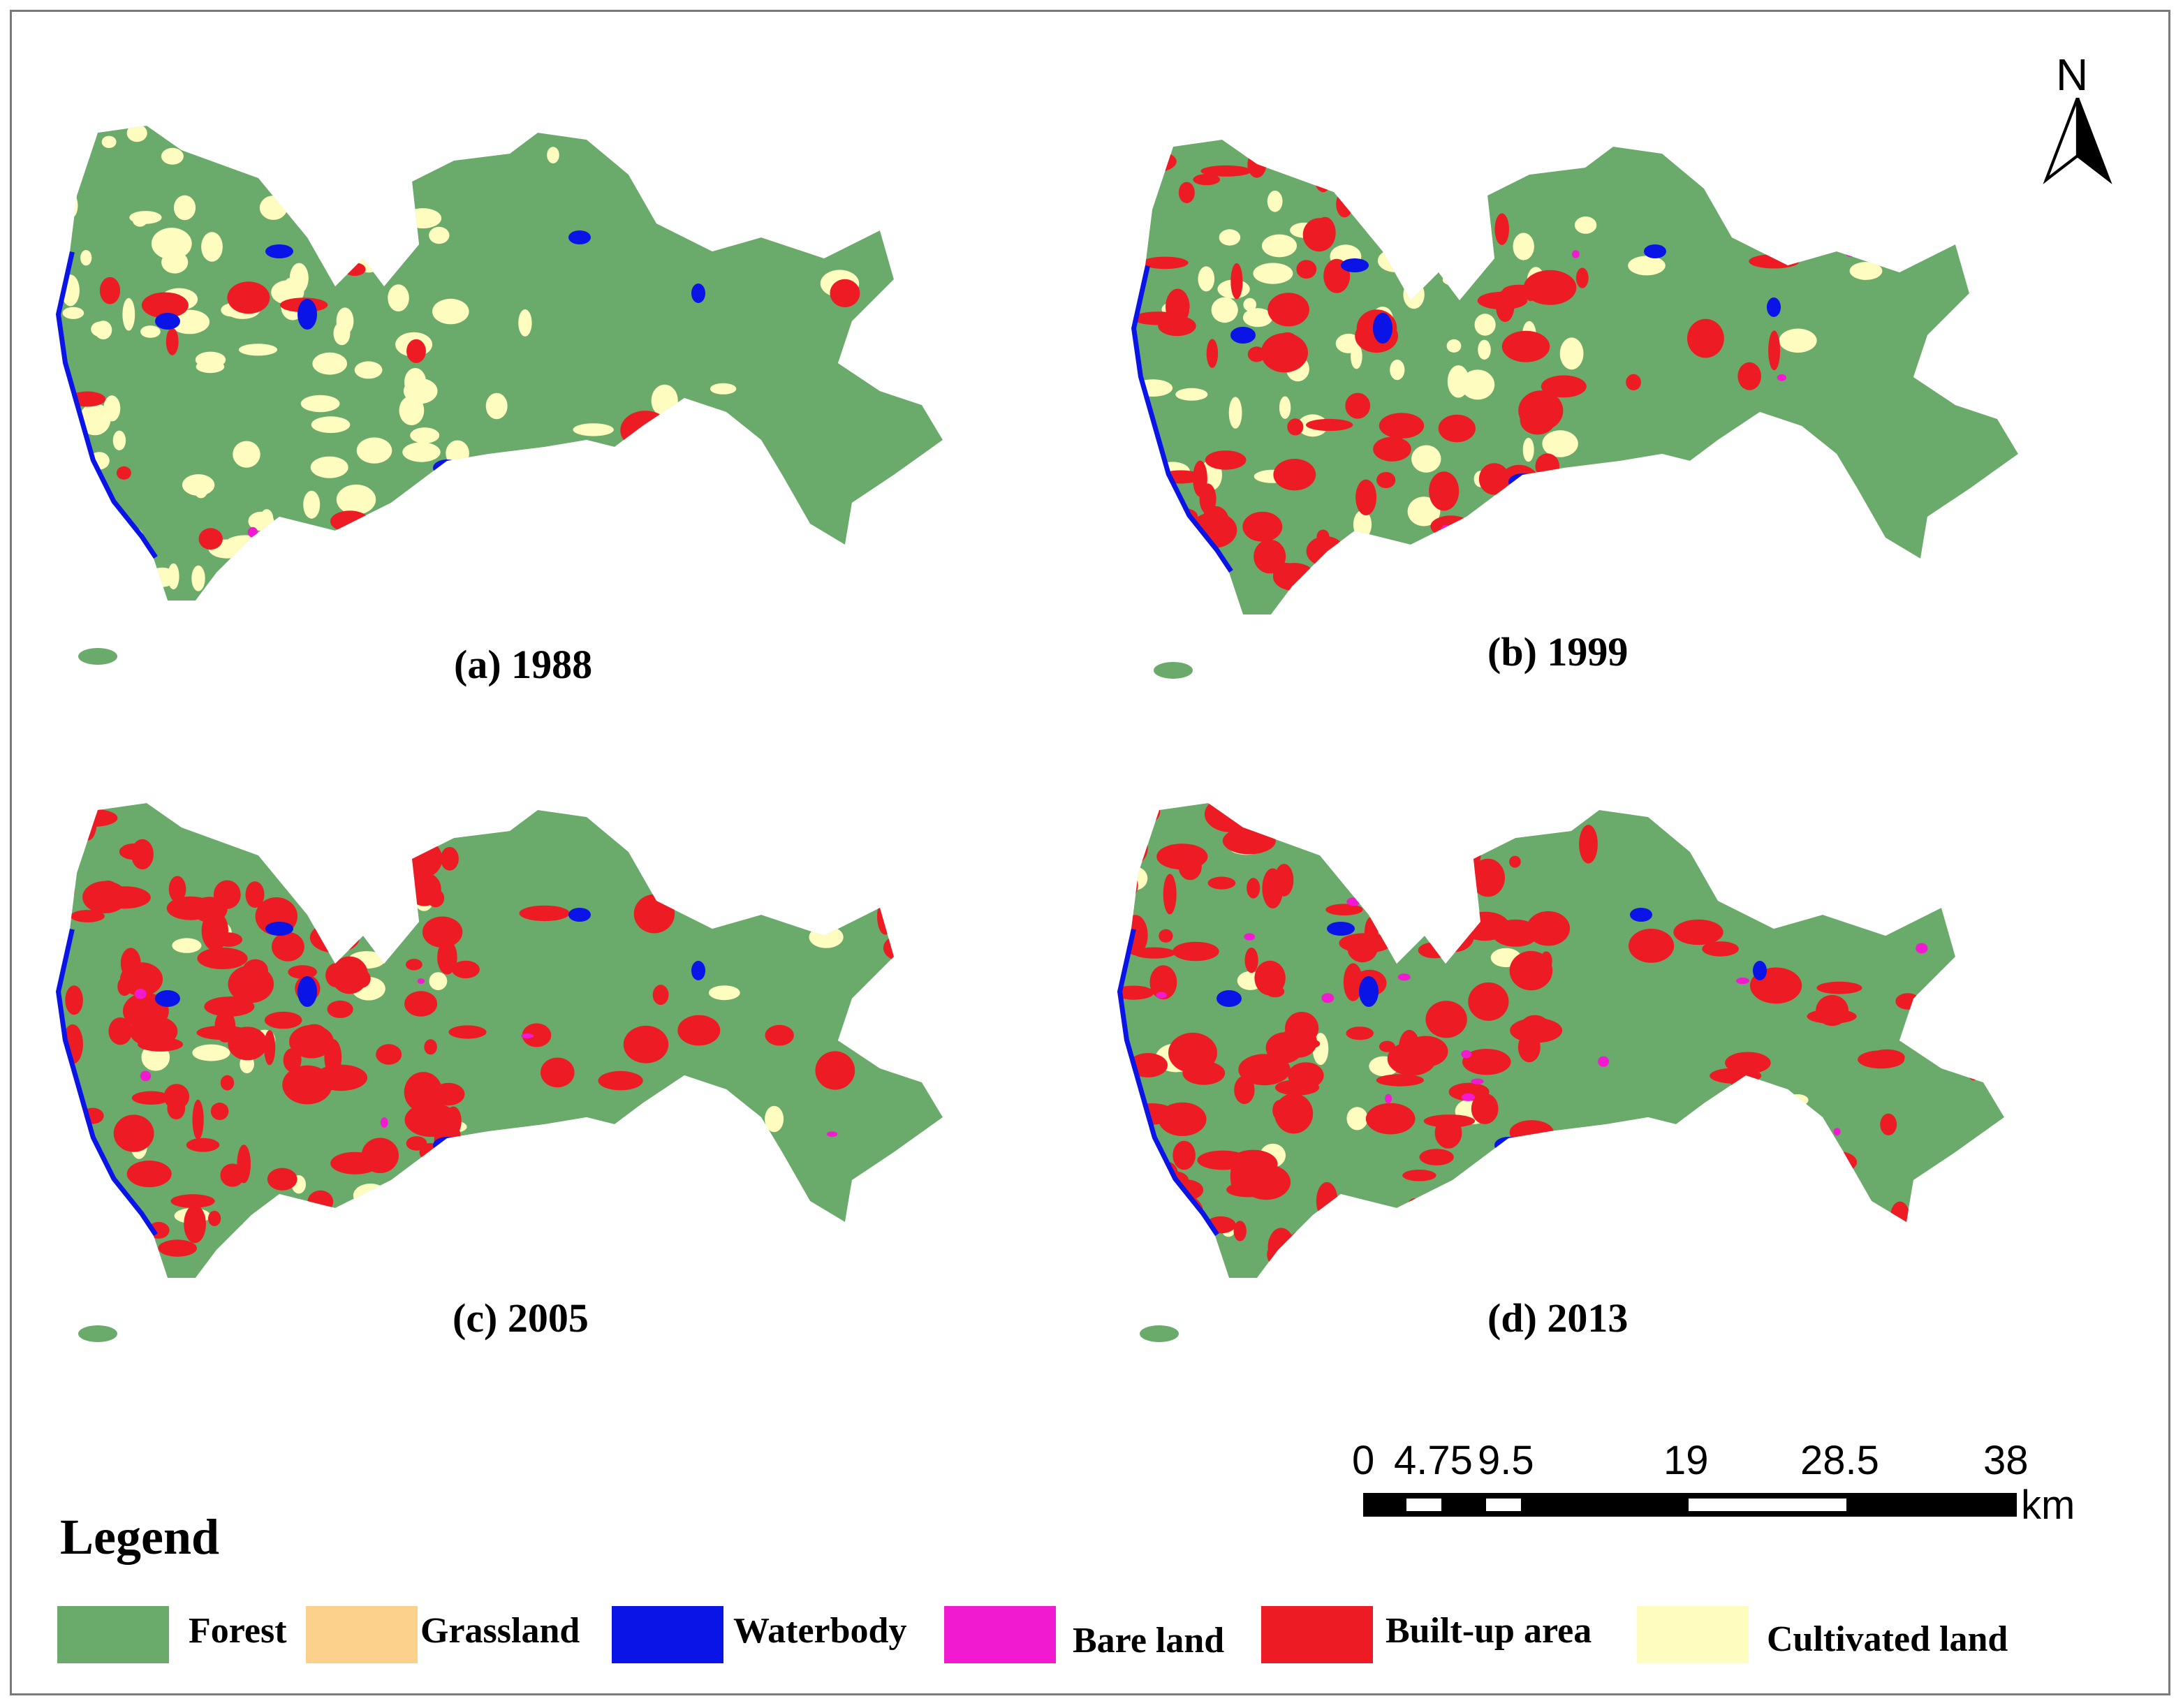 Image resolution: width=2183 pixels, height=1708 pixels. Describe the element at coordinates (521, 1318) in the screenshot. I see `panel-caption-2005: (c) 2005` at that location.